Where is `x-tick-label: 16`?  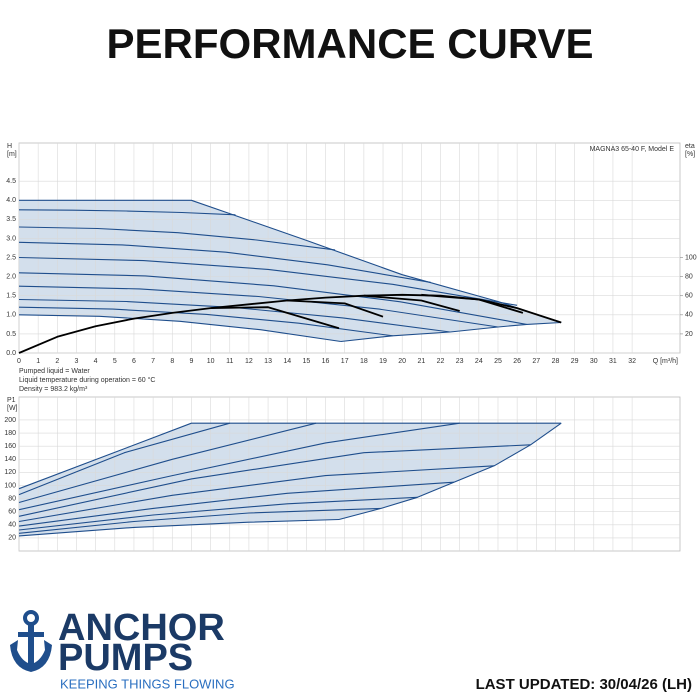 x-tick-label: 16 is located at coordinates (326, 361).